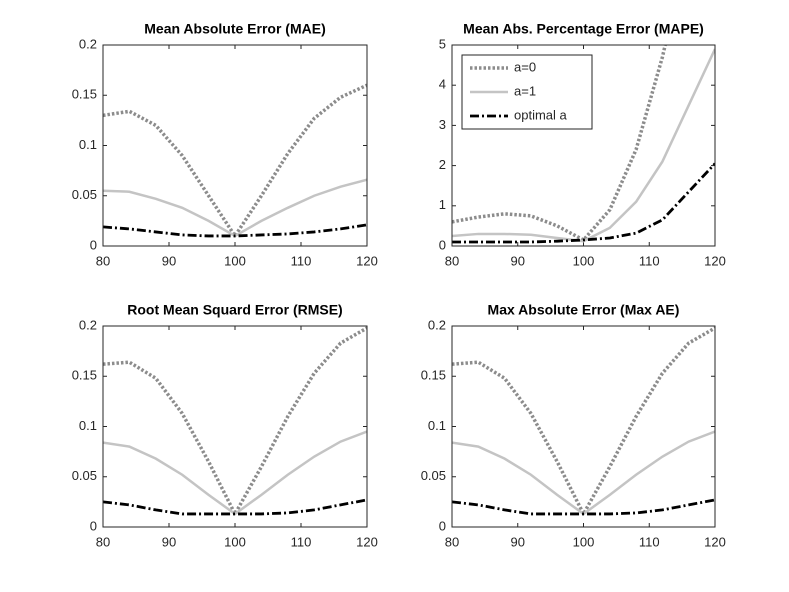 The height and width of the screenshot is (592, 789). What do you see at coordinates (525, 66) in the screenshot?
I see `legend-label: a=0` at bounding box center [525, 66].